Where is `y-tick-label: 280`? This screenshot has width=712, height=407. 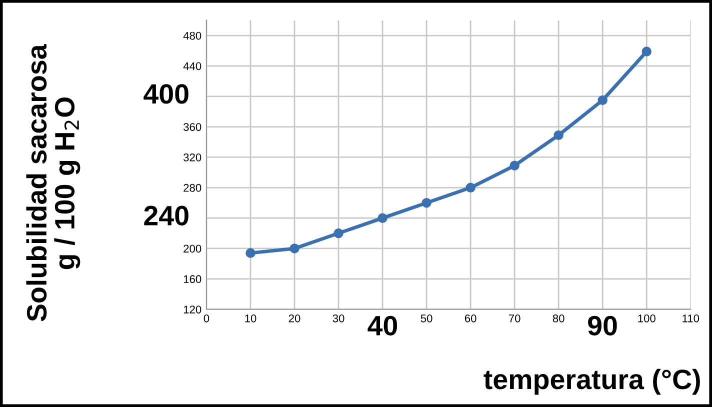
y-tick-label: 280 is located at coordinates (193, 188).